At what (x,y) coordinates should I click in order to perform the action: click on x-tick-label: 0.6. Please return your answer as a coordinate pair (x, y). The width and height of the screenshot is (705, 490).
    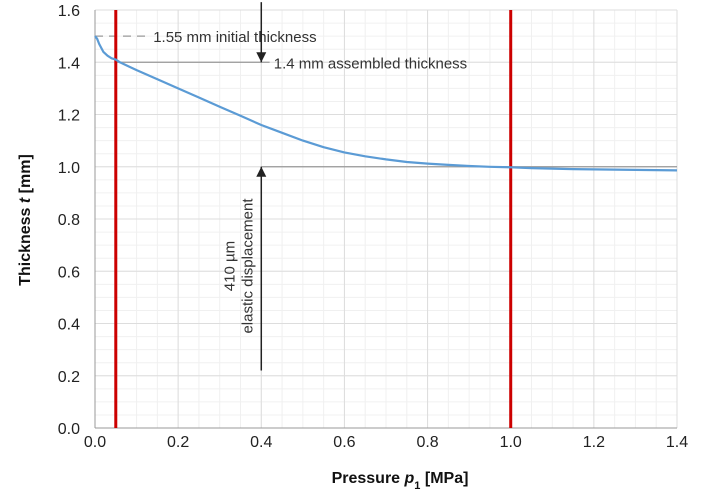
    Looking at the image, I should click on (344, 442).